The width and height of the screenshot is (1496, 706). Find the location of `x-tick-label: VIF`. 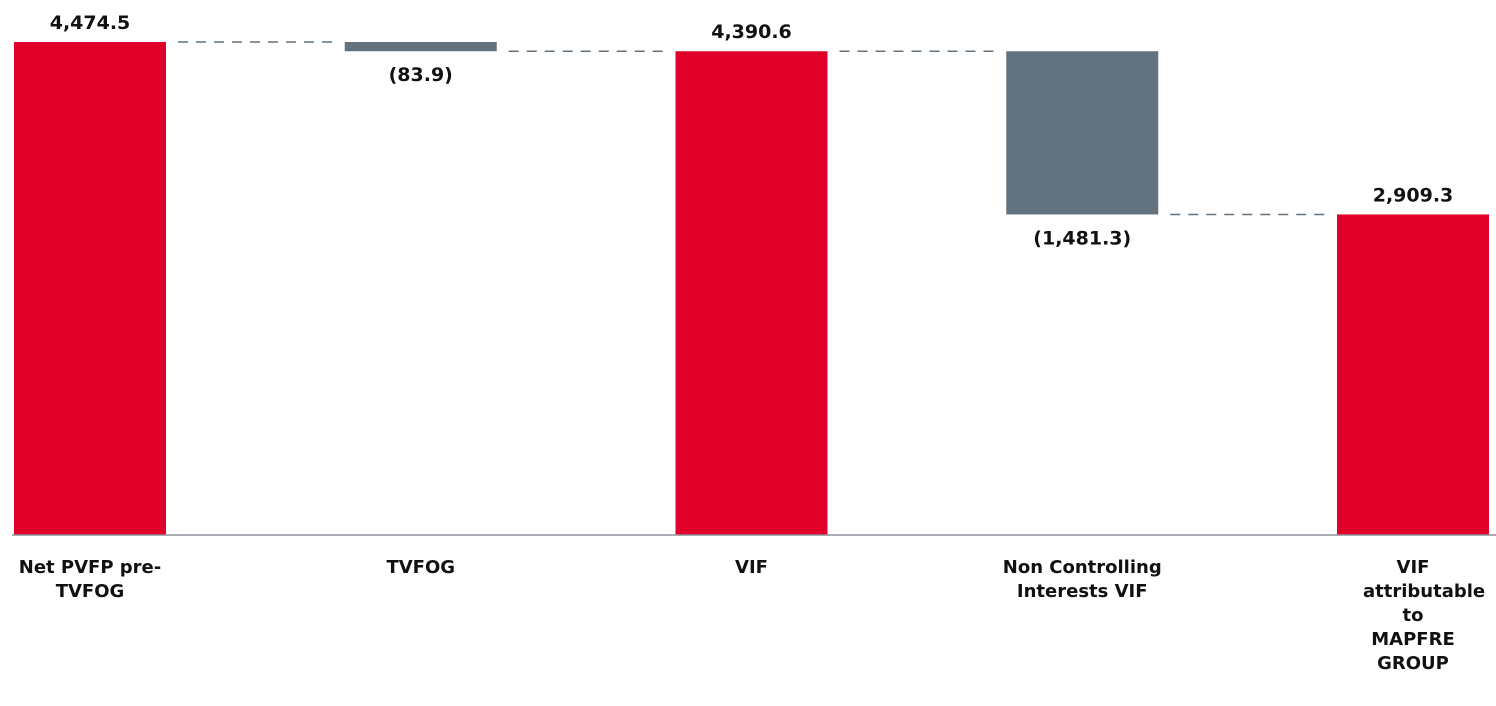

x-tick-label: VIF is located at coordinates (751, 567).